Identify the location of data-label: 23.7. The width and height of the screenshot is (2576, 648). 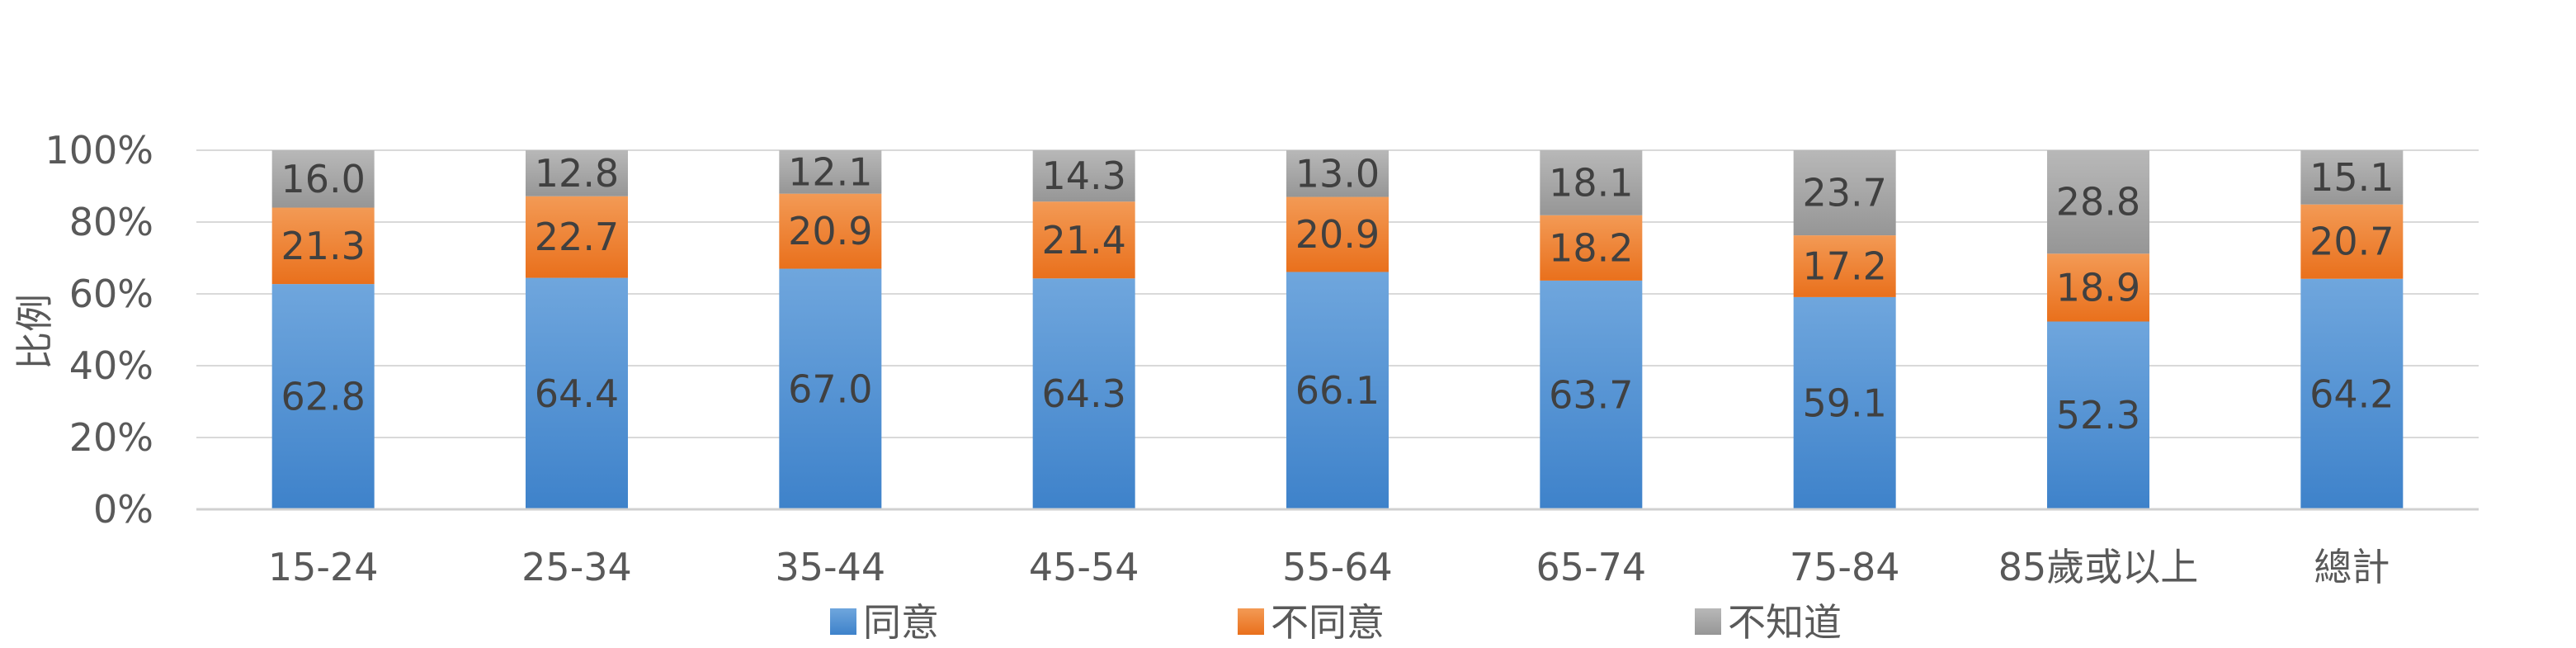
(1844, 193).